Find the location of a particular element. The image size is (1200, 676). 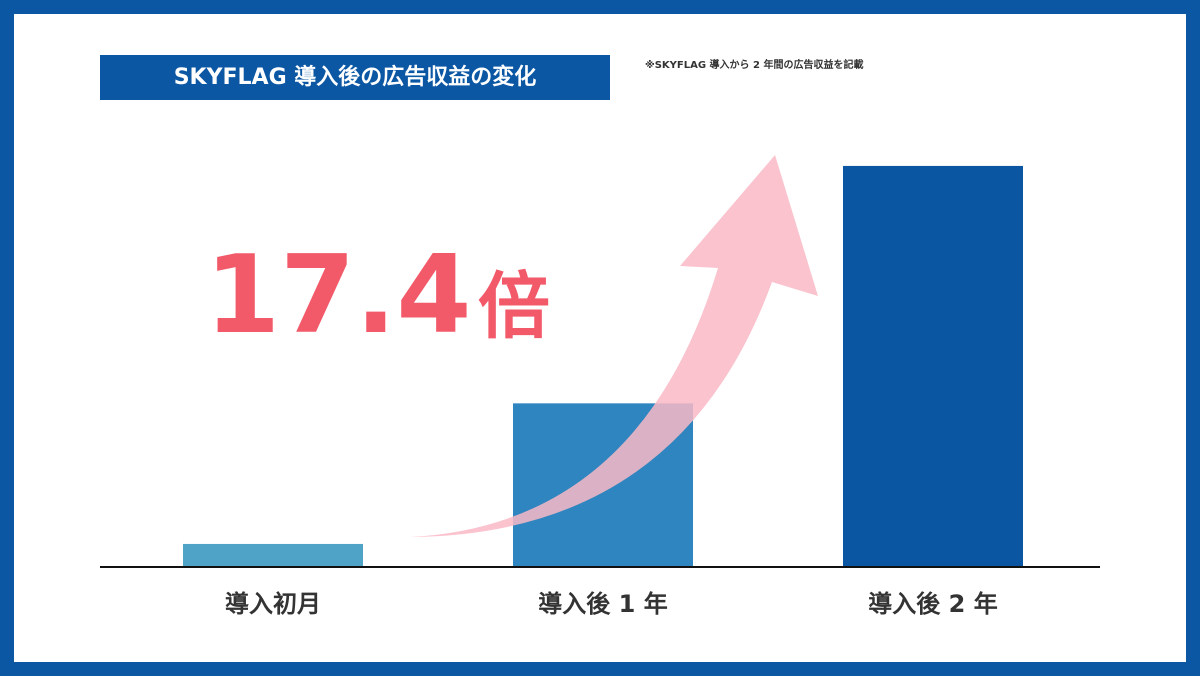

callout-unit: 倍 is located at coordinates (514, 307).